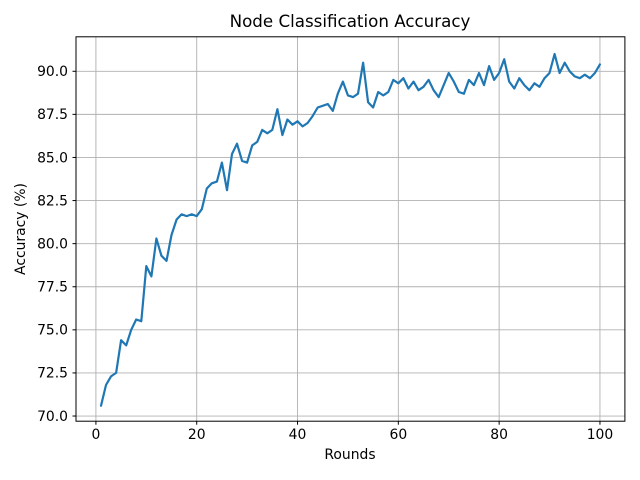 The width and height of the screenshot is (640, 480). What do you see at coordinates (52, 72) in the screenshot?
I see `y-tick-label: 90.0` at bounding box center [52, 72].